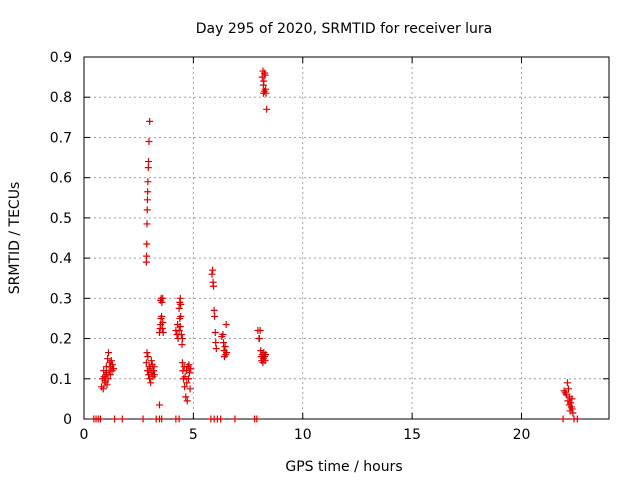  What do you see at coordinates (61, 299) in the screenshot?
I see `y-tick-label: 0.3` at bounding box center [61, 299].